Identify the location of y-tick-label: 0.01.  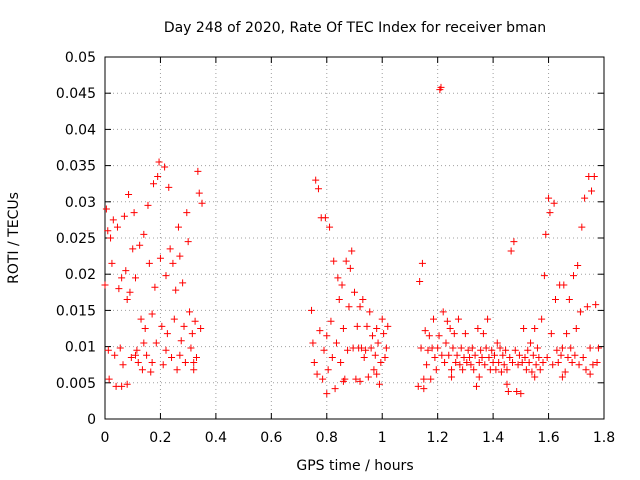
(80, 348).